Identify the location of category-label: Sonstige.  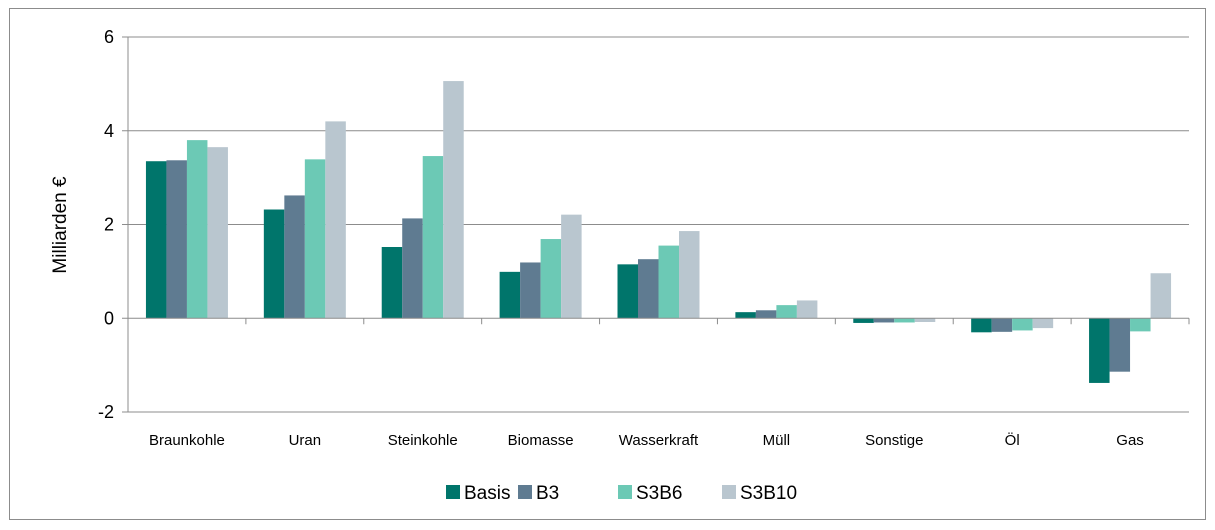
(894, 440).